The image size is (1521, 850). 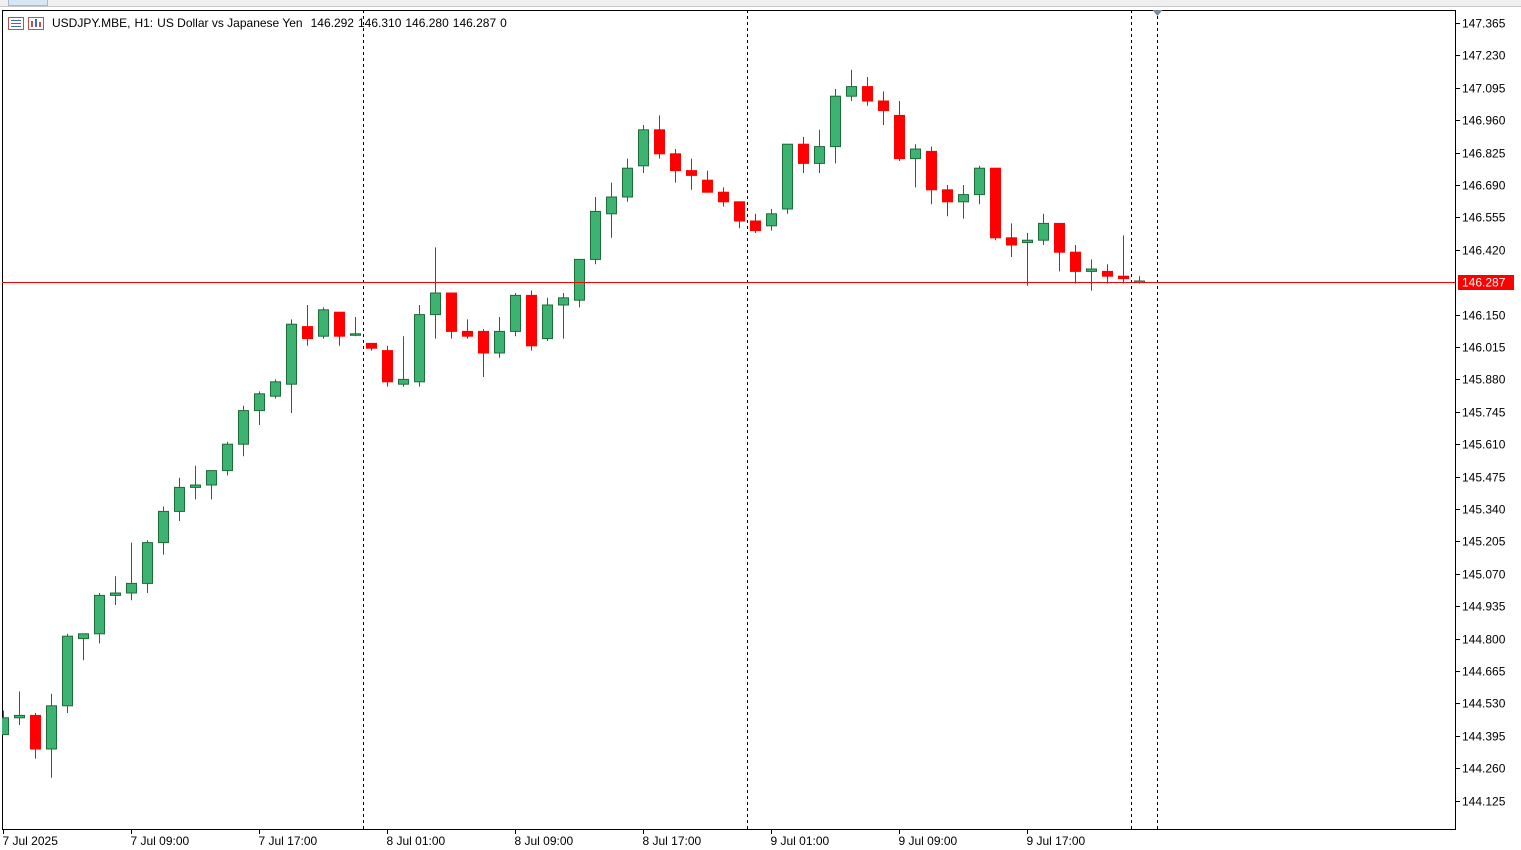 I want to click on time-tick-label: 8 Jul 09:00, so click(x=544, y=841).